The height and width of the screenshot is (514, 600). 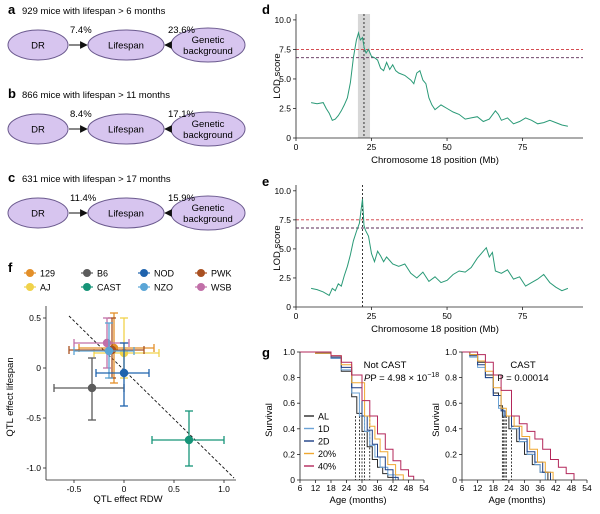 I want to click on x-tick-label: 48, so click(x=409, y=488).